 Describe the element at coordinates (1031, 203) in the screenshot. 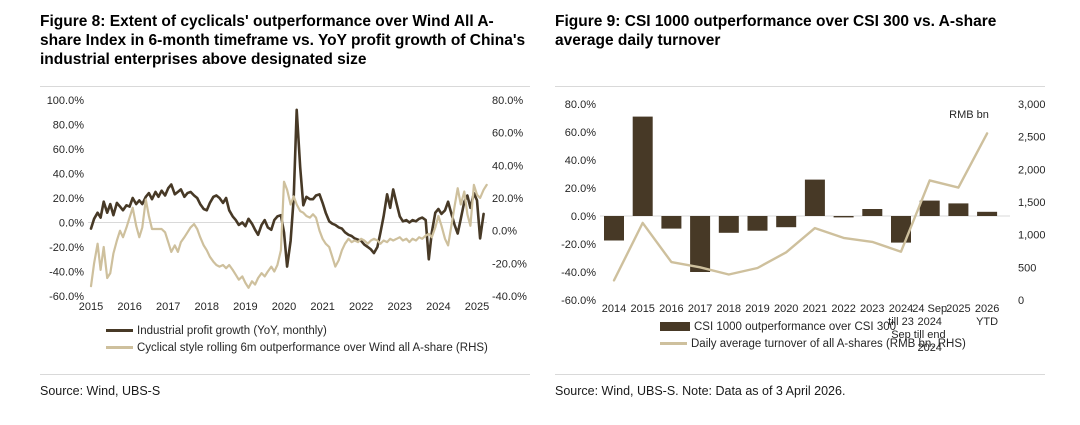

I see `right-axis-tick: 1,500` at that location.